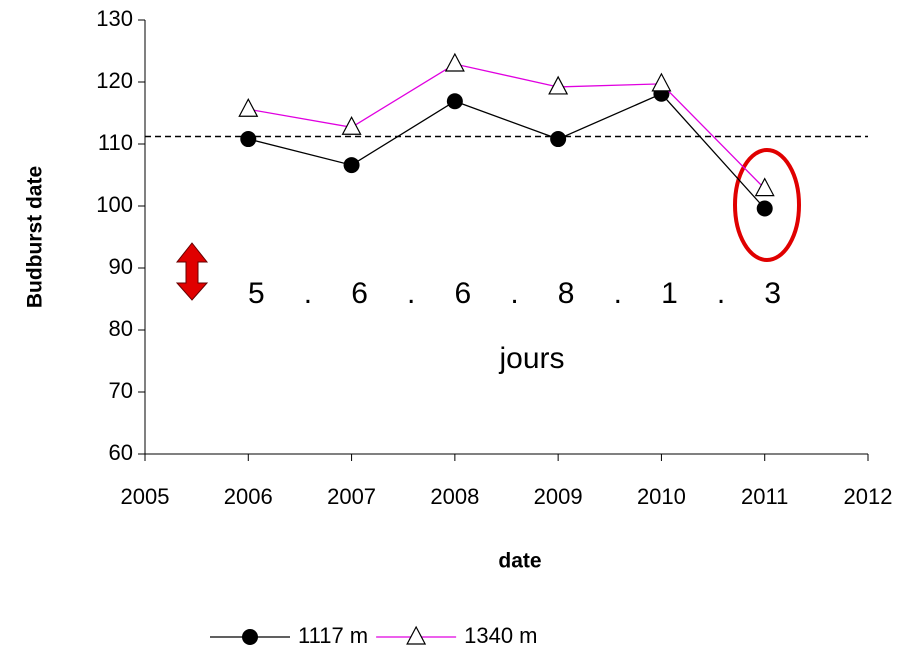  Describe the element at coordinates (248, 496) in the screenshot. I see `x-tick-label: 2006` at that location.